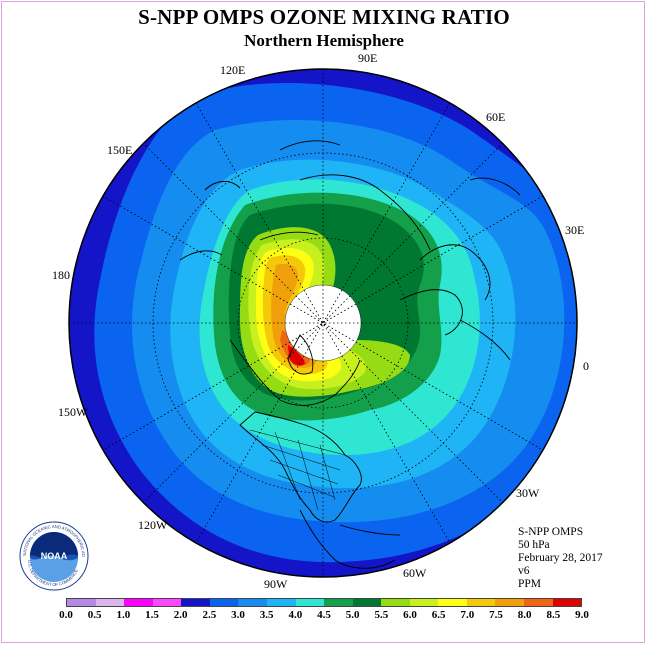 The image size is (648, 648). I want to click on colorbar-tick-label: 6.0, so click(410, 615).